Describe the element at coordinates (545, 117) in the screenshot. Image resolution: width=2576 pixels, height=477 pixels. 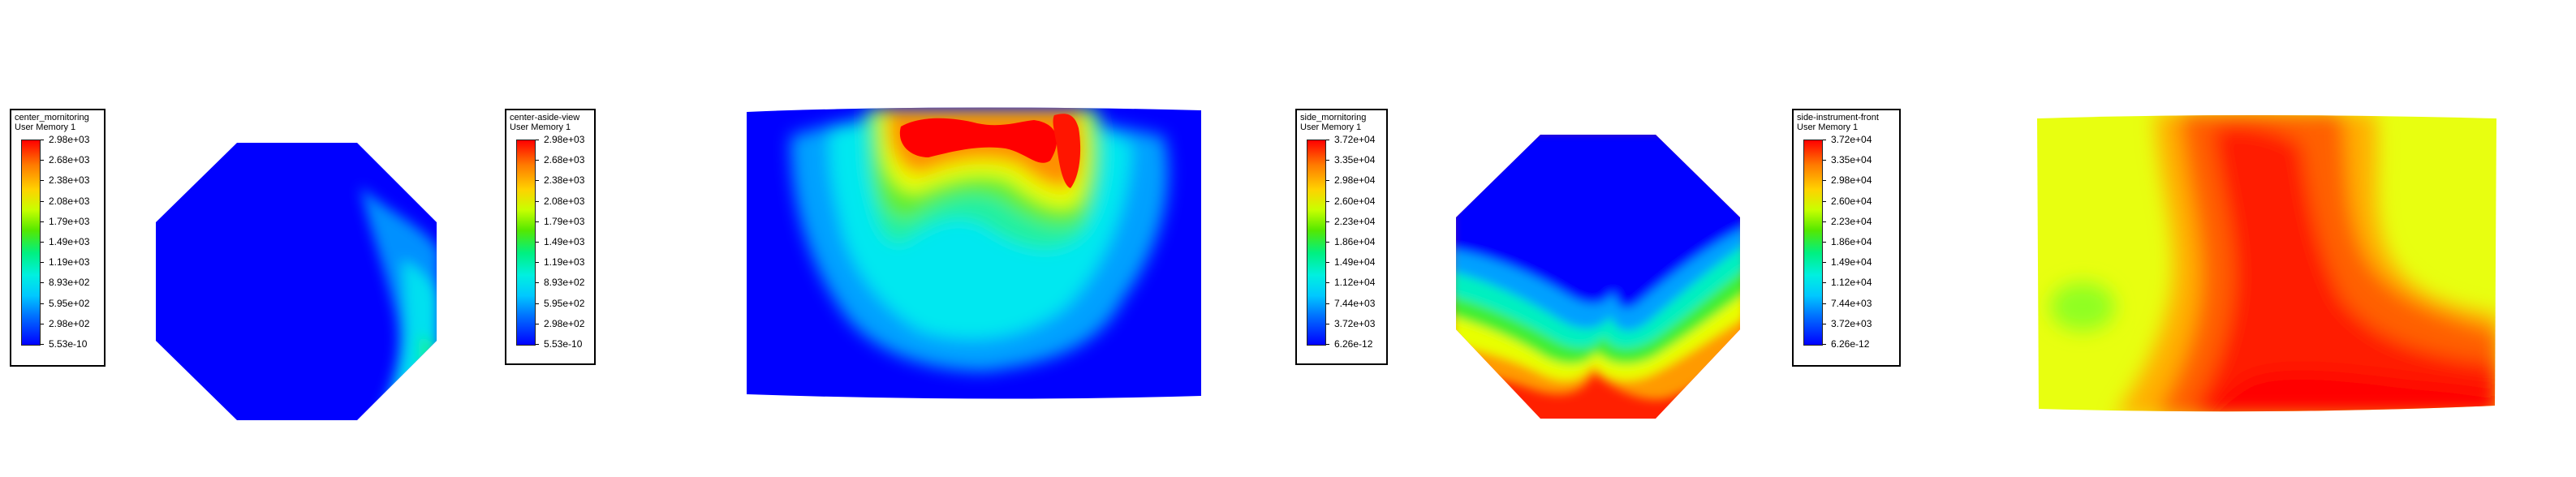
I see `legend-title: center-aside-view` at that location.